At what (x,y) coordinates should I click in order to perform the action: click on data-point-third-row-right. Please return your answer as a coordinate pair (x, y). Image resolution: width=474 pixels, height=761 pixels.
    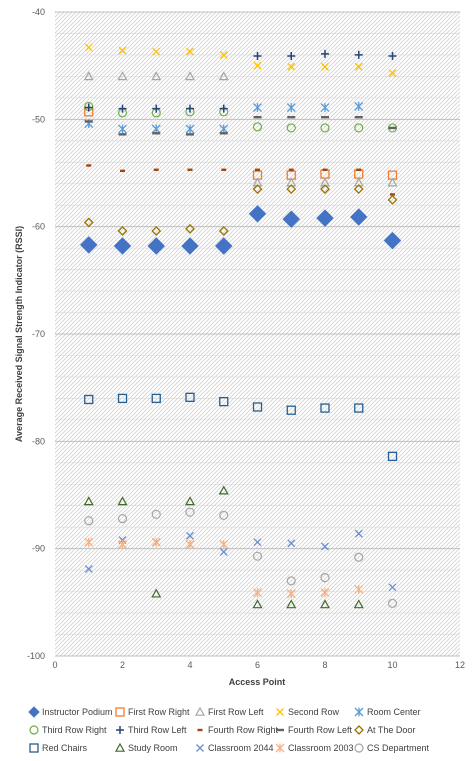
    Looking at the image, I should click on (257, 127).